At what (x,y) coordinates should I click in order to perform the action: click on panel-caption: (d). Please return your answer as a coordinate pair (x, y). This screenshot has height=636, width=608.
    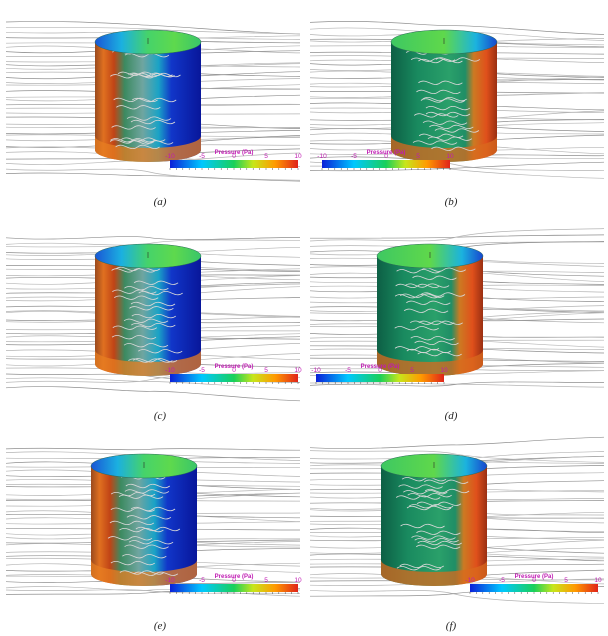
    Looking at the image, I should click on (451, 416).